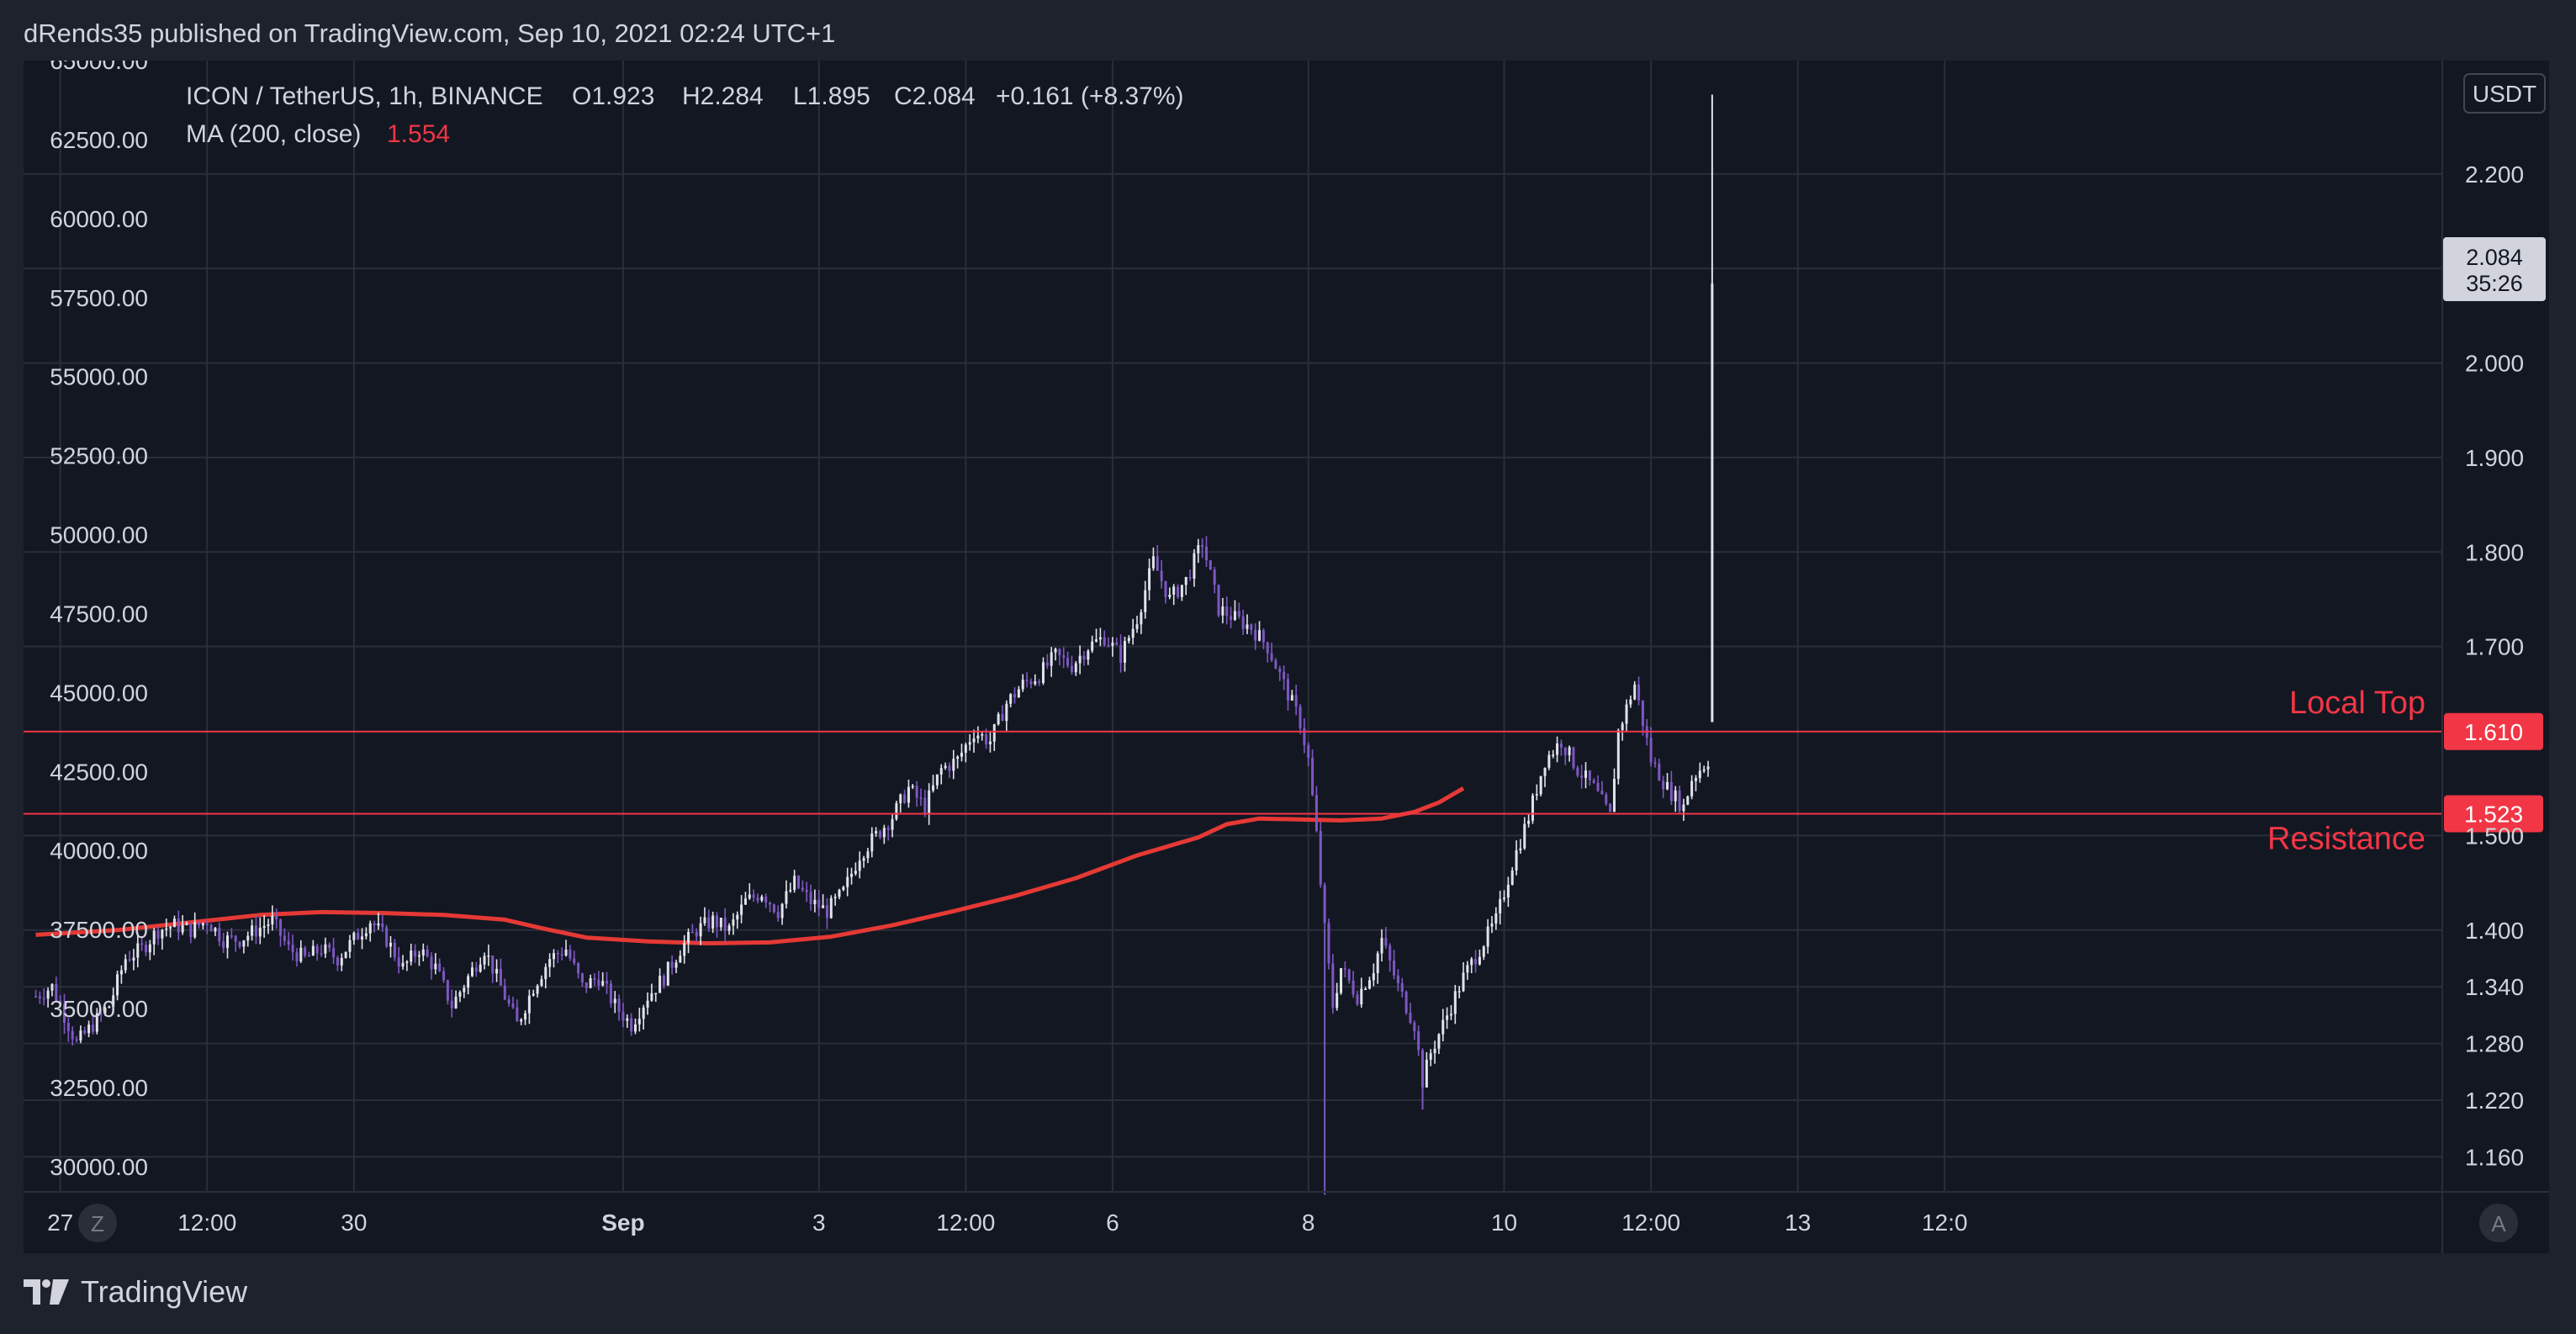 The image size is (2576, 1334). I want to click on currency-badge, so click(2504, 93).